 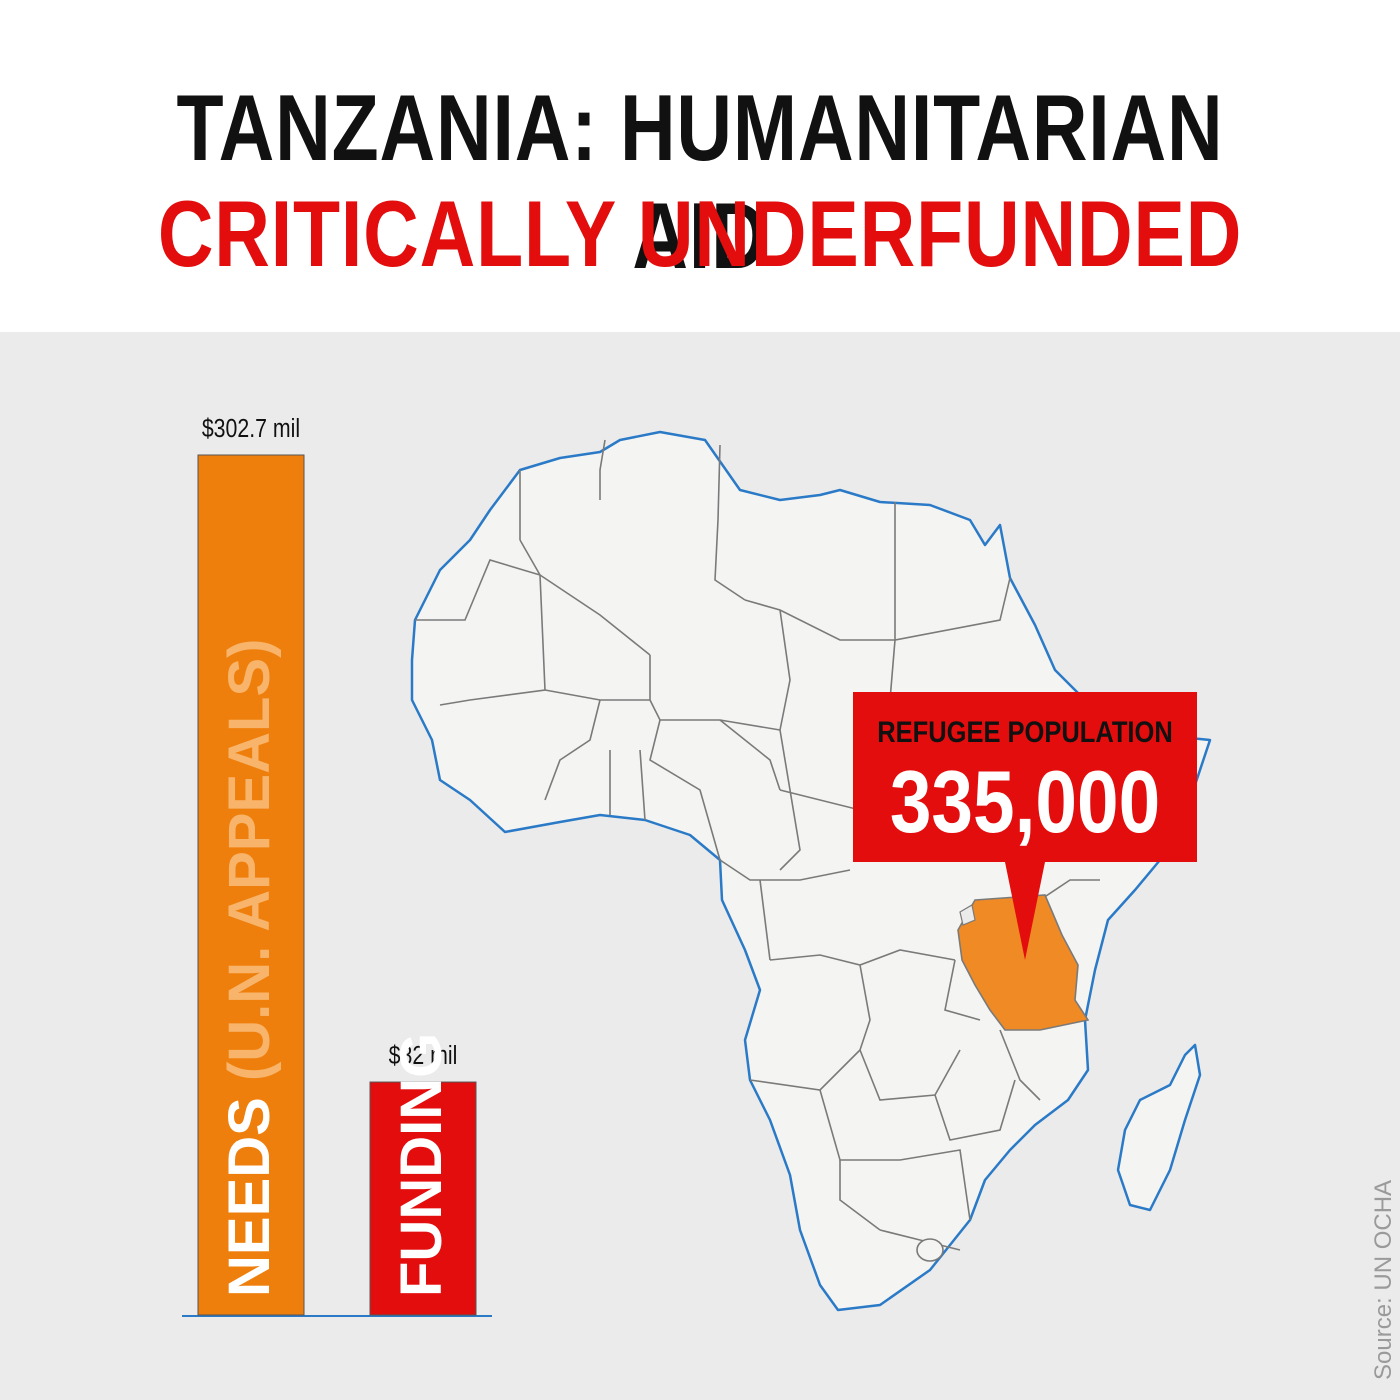 What do you see at coordinates (1024, 731) in the screenshot?
I see `callout-label: REFUGEE POPULATION` at bounding box center [1024, 731].